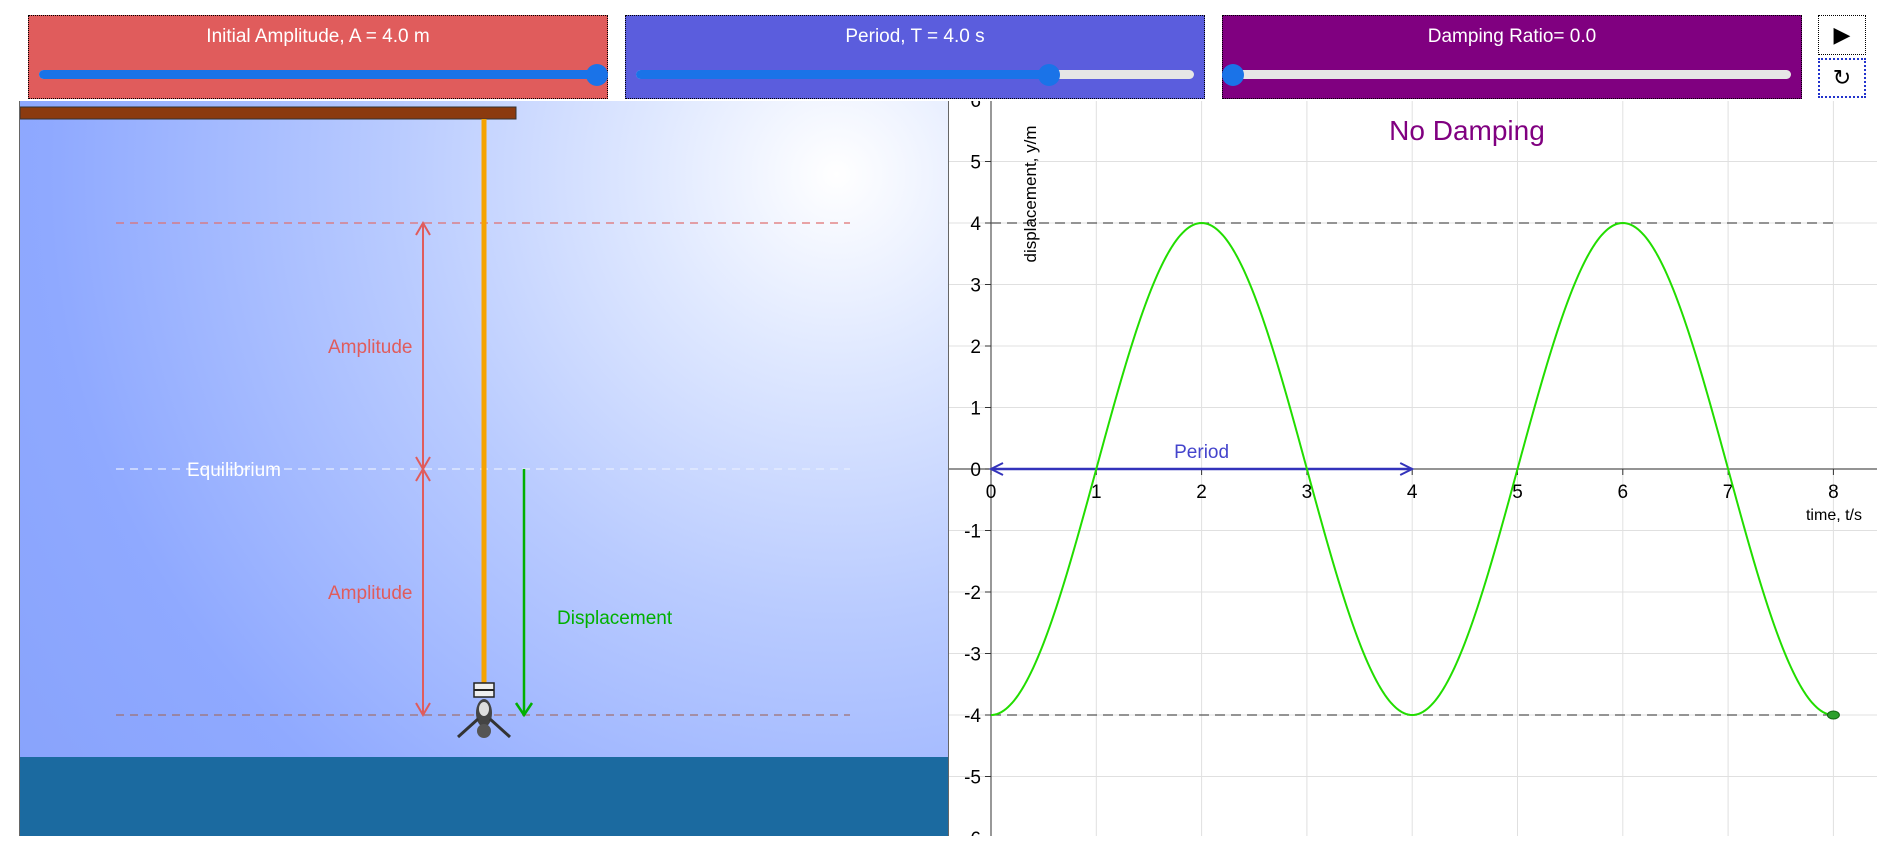 The height and width of the screenshot is (848, 1894). I want to click on period-slider-thumb, so click(1048, 75).